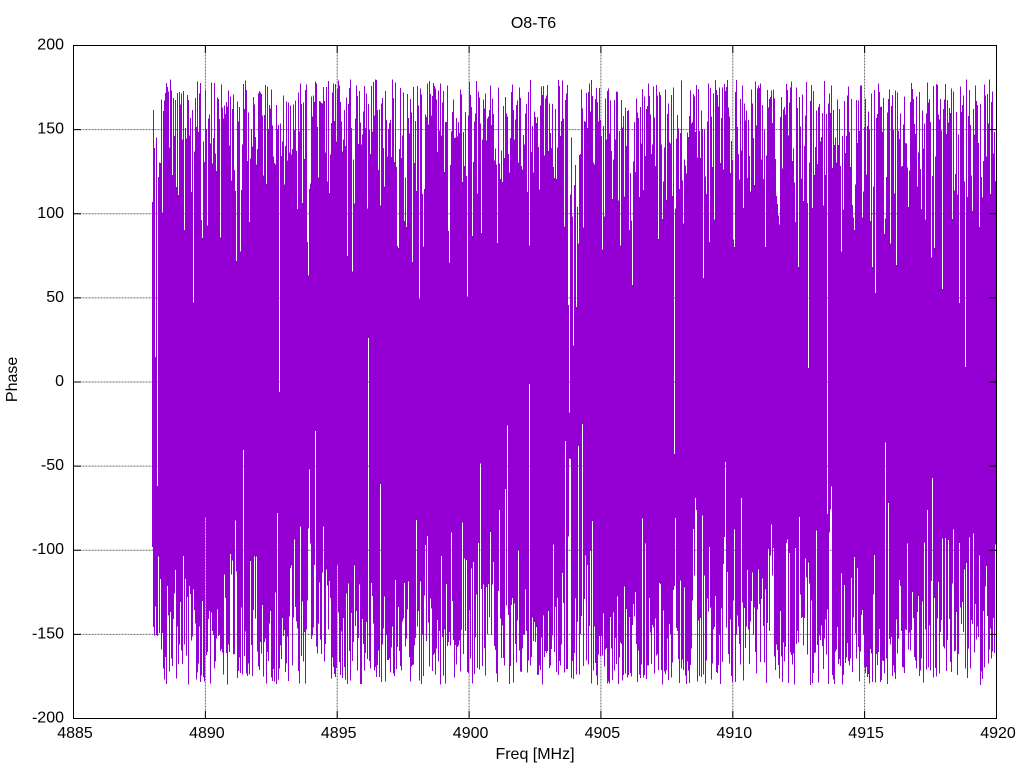 The image size is (1024, 768). Describe the element at coordinates (52, 465) in the screenshot. I see `svg-text: -50` at that location.